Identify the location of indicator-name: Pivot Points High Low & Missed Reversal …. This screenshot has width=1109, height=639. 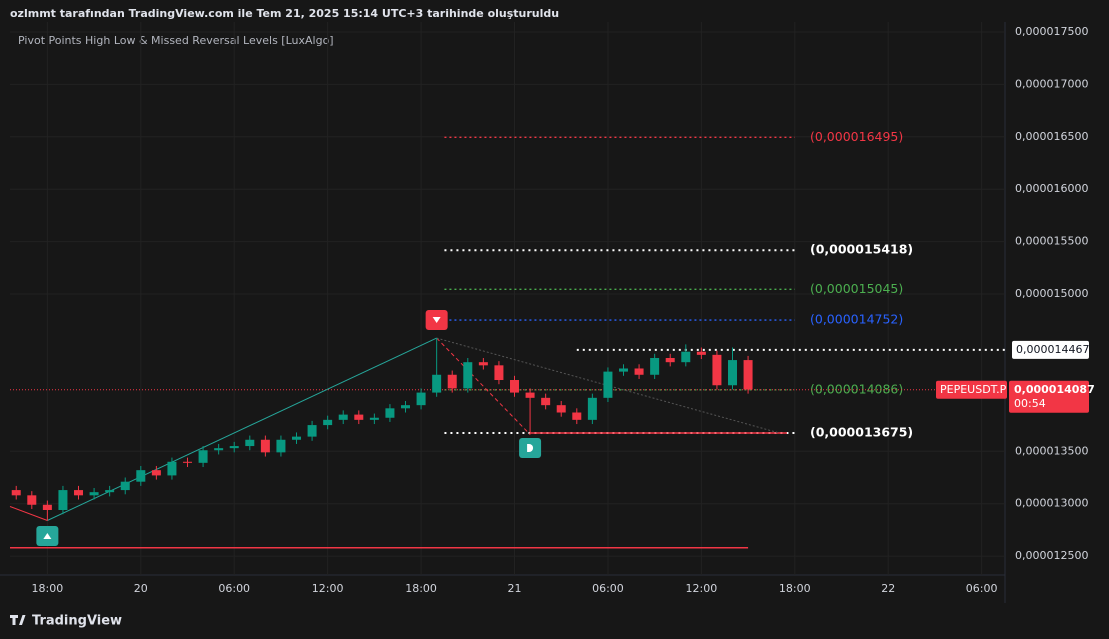
(176, 40).